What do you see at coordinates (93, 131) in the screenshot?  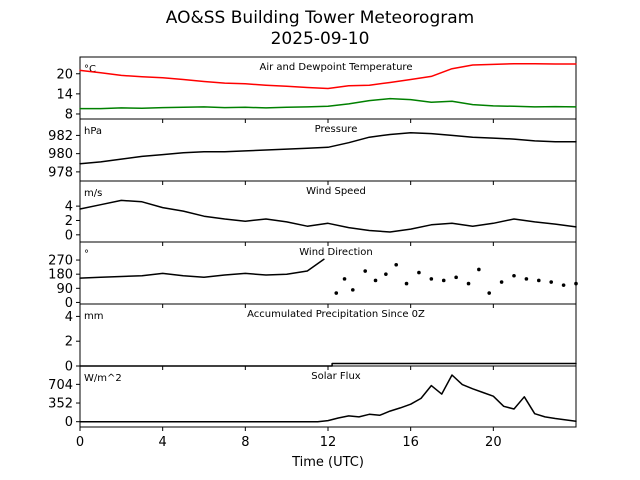 I see `pressure-unit-label: hPa` at bounding box center [93, 131].